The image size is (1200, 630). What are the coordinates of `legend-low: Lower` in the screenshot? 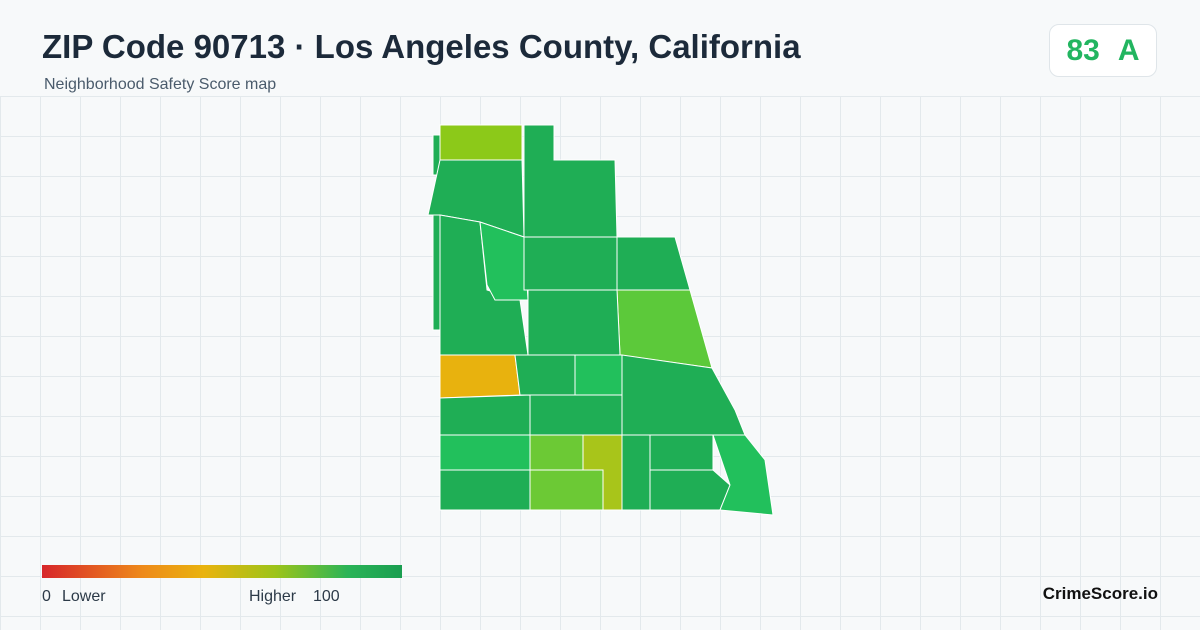 It's located at (84, 596).